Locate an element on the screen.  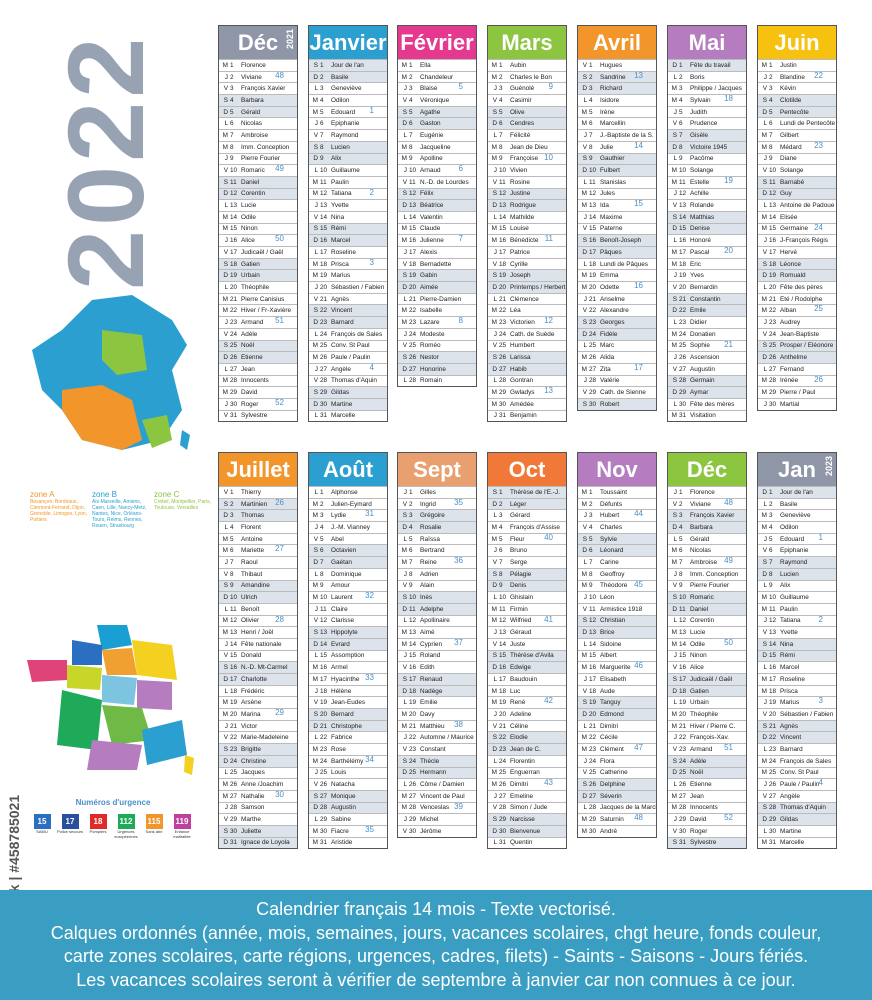
day-row: V 10 Romaric 49 is located at coordinates (258, 170).